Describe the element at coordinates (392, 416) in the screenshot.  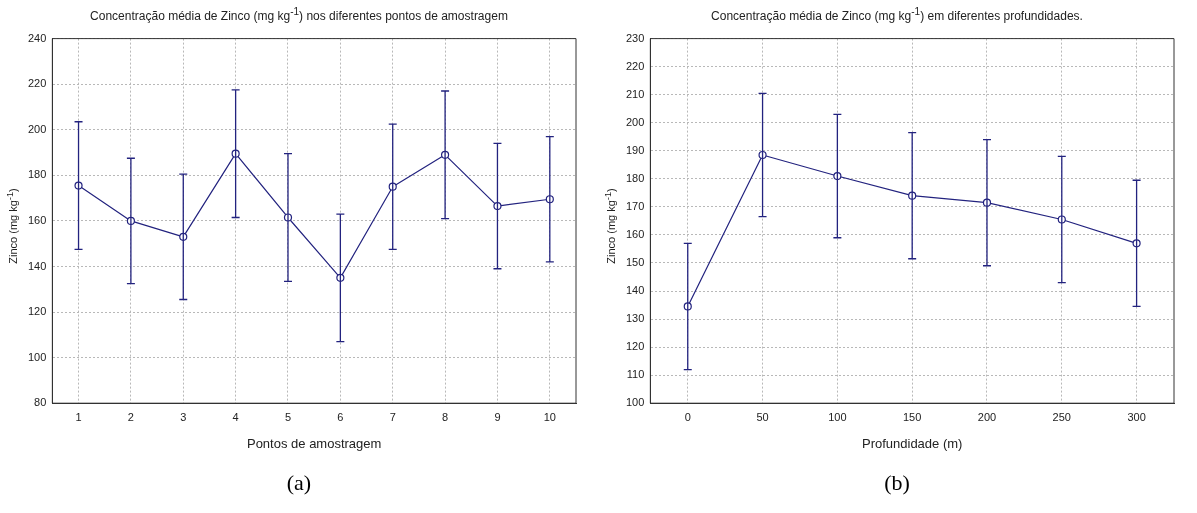
I see `x-tick-label: 7` at that location.